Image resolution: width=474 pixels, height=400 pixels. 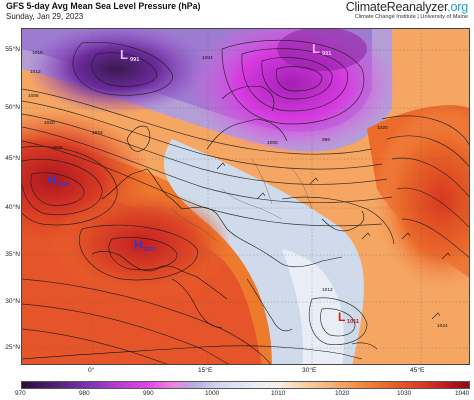 What do you see at coordinates (417, 370) in the screenshot?
I see `lon-label-45e: 45°E` at bounding box center [417, 370].